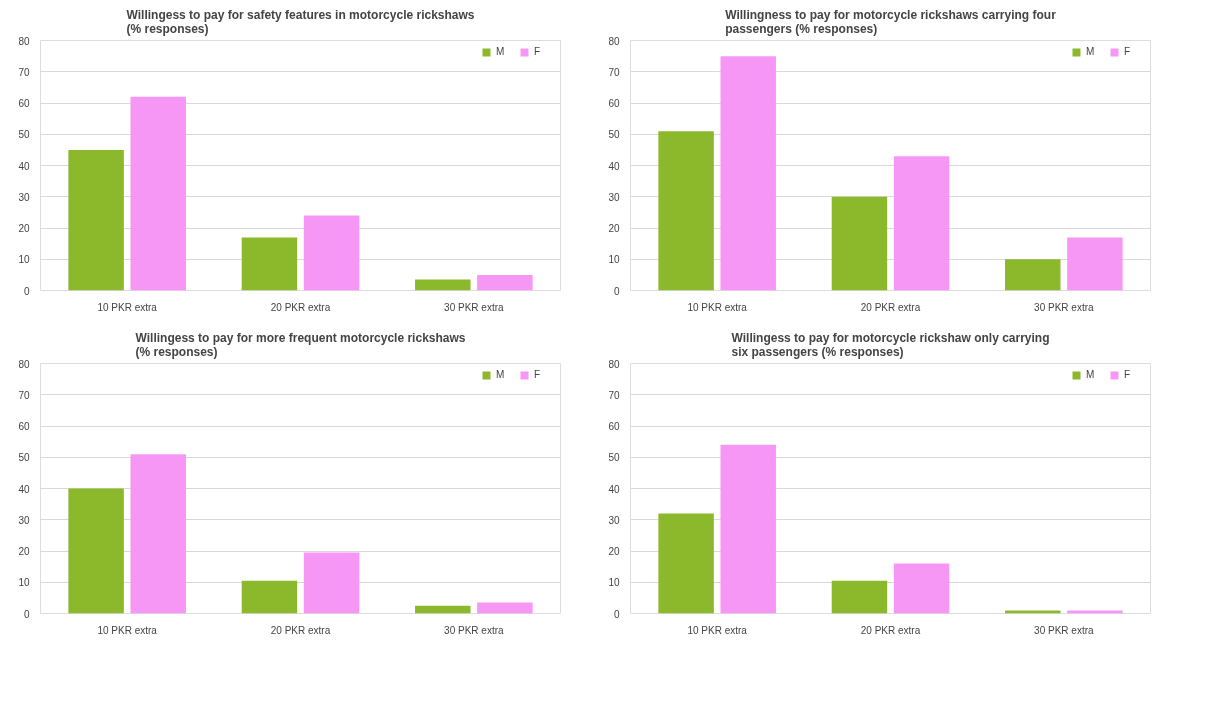 The width and height of the screenshot is (1208, 722). Describe the element at coordinates (891, 21) in the screenshot. I see `chart-title: Willingness to pay for motorcycle rickshaws carrying four passengers (% responses)` at that location.